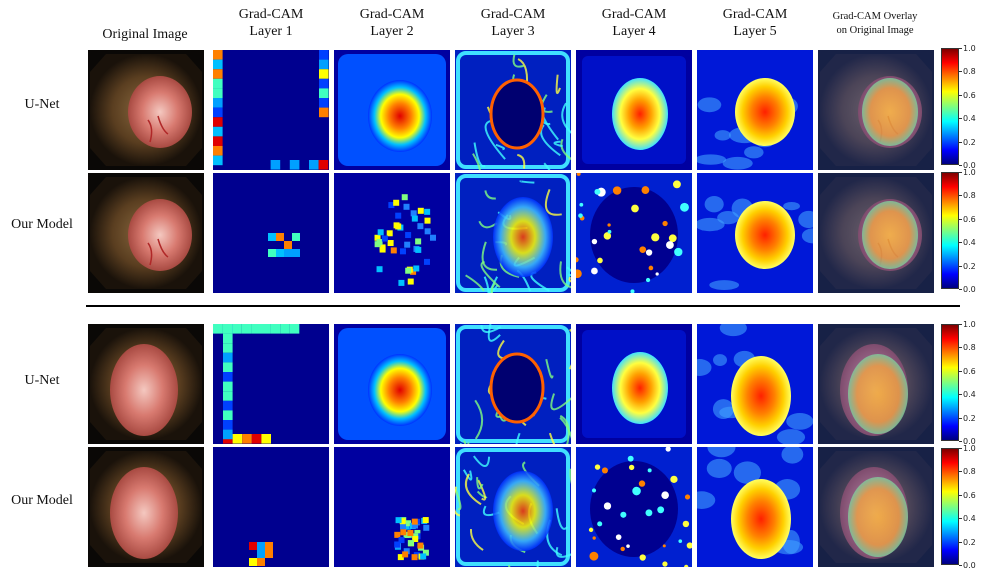 Image resolution: width=987 pixels, height=572 pixels. Describe the element at coordinates (755, 31) in the screenshot. I see `col-header-layer5-line2: Layer 5` at that location.